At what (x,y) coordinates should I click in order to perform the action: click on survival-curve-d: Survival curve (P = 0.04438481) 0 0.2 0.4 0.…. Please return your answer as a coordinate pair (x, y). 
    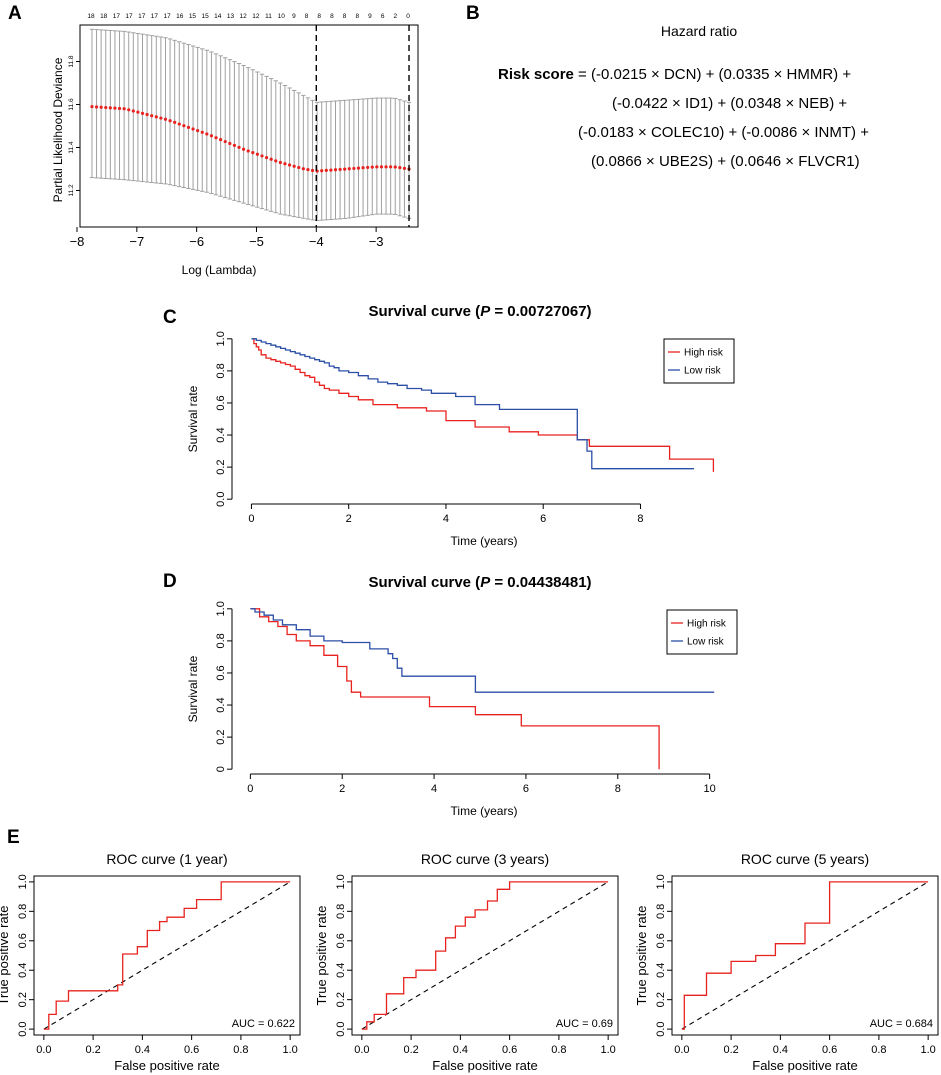
    Looking at the image, I should click on (462, 696).